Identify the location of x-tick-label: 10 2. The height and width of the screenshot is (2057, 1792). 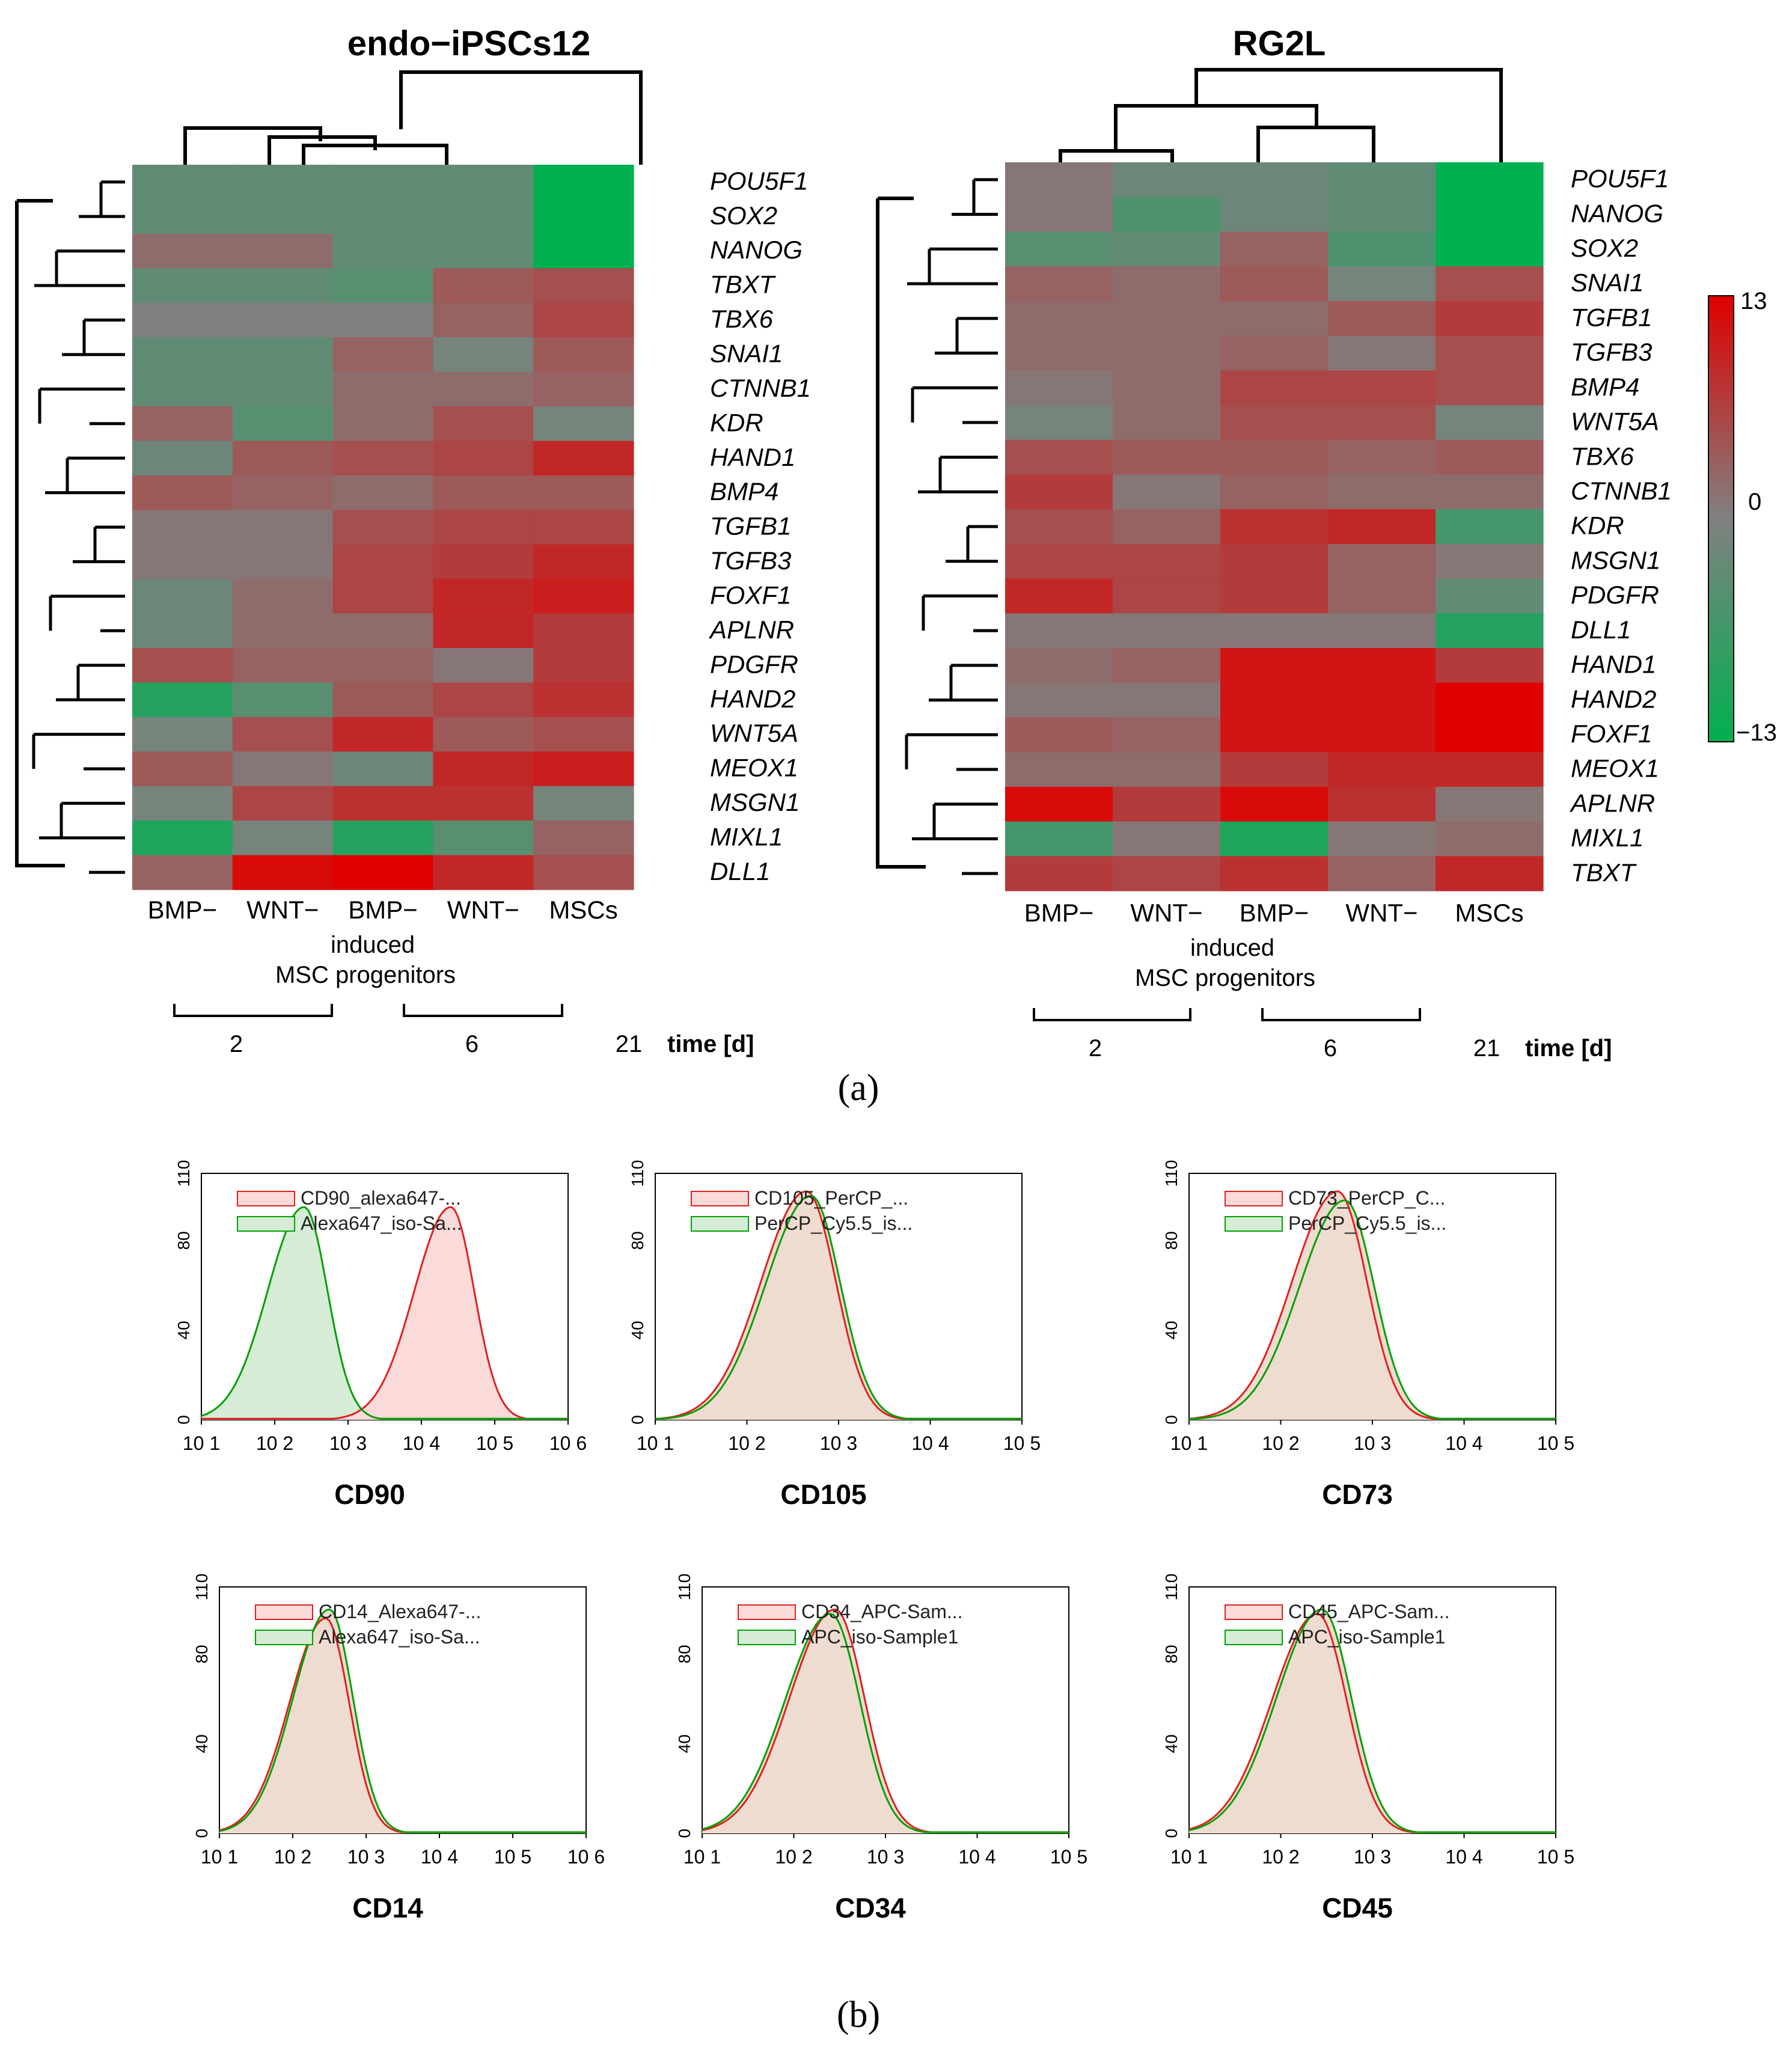
(1280, 1443).